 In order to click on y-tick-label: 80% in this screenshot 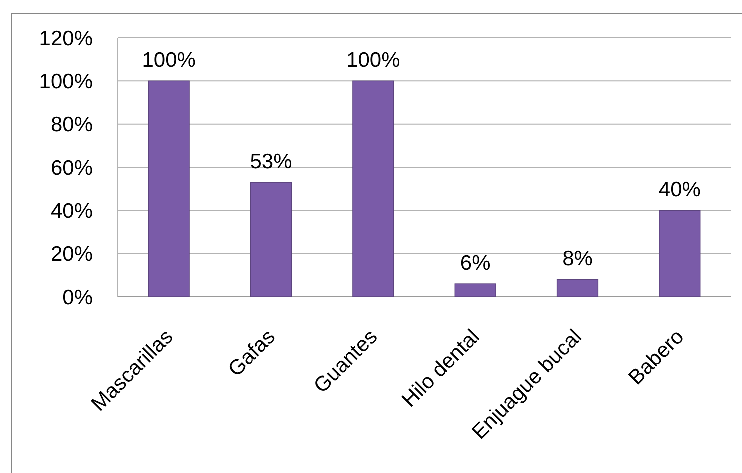, I will do `click(71, 125)`.